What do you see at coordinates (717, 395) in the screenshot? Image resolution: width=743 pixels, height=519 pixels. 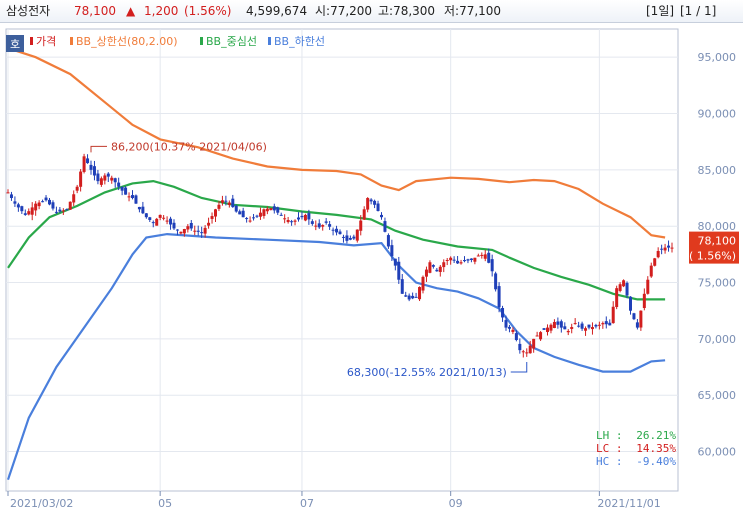 I see `y-tick-label: 65,000` at bounding box center [717, 395].